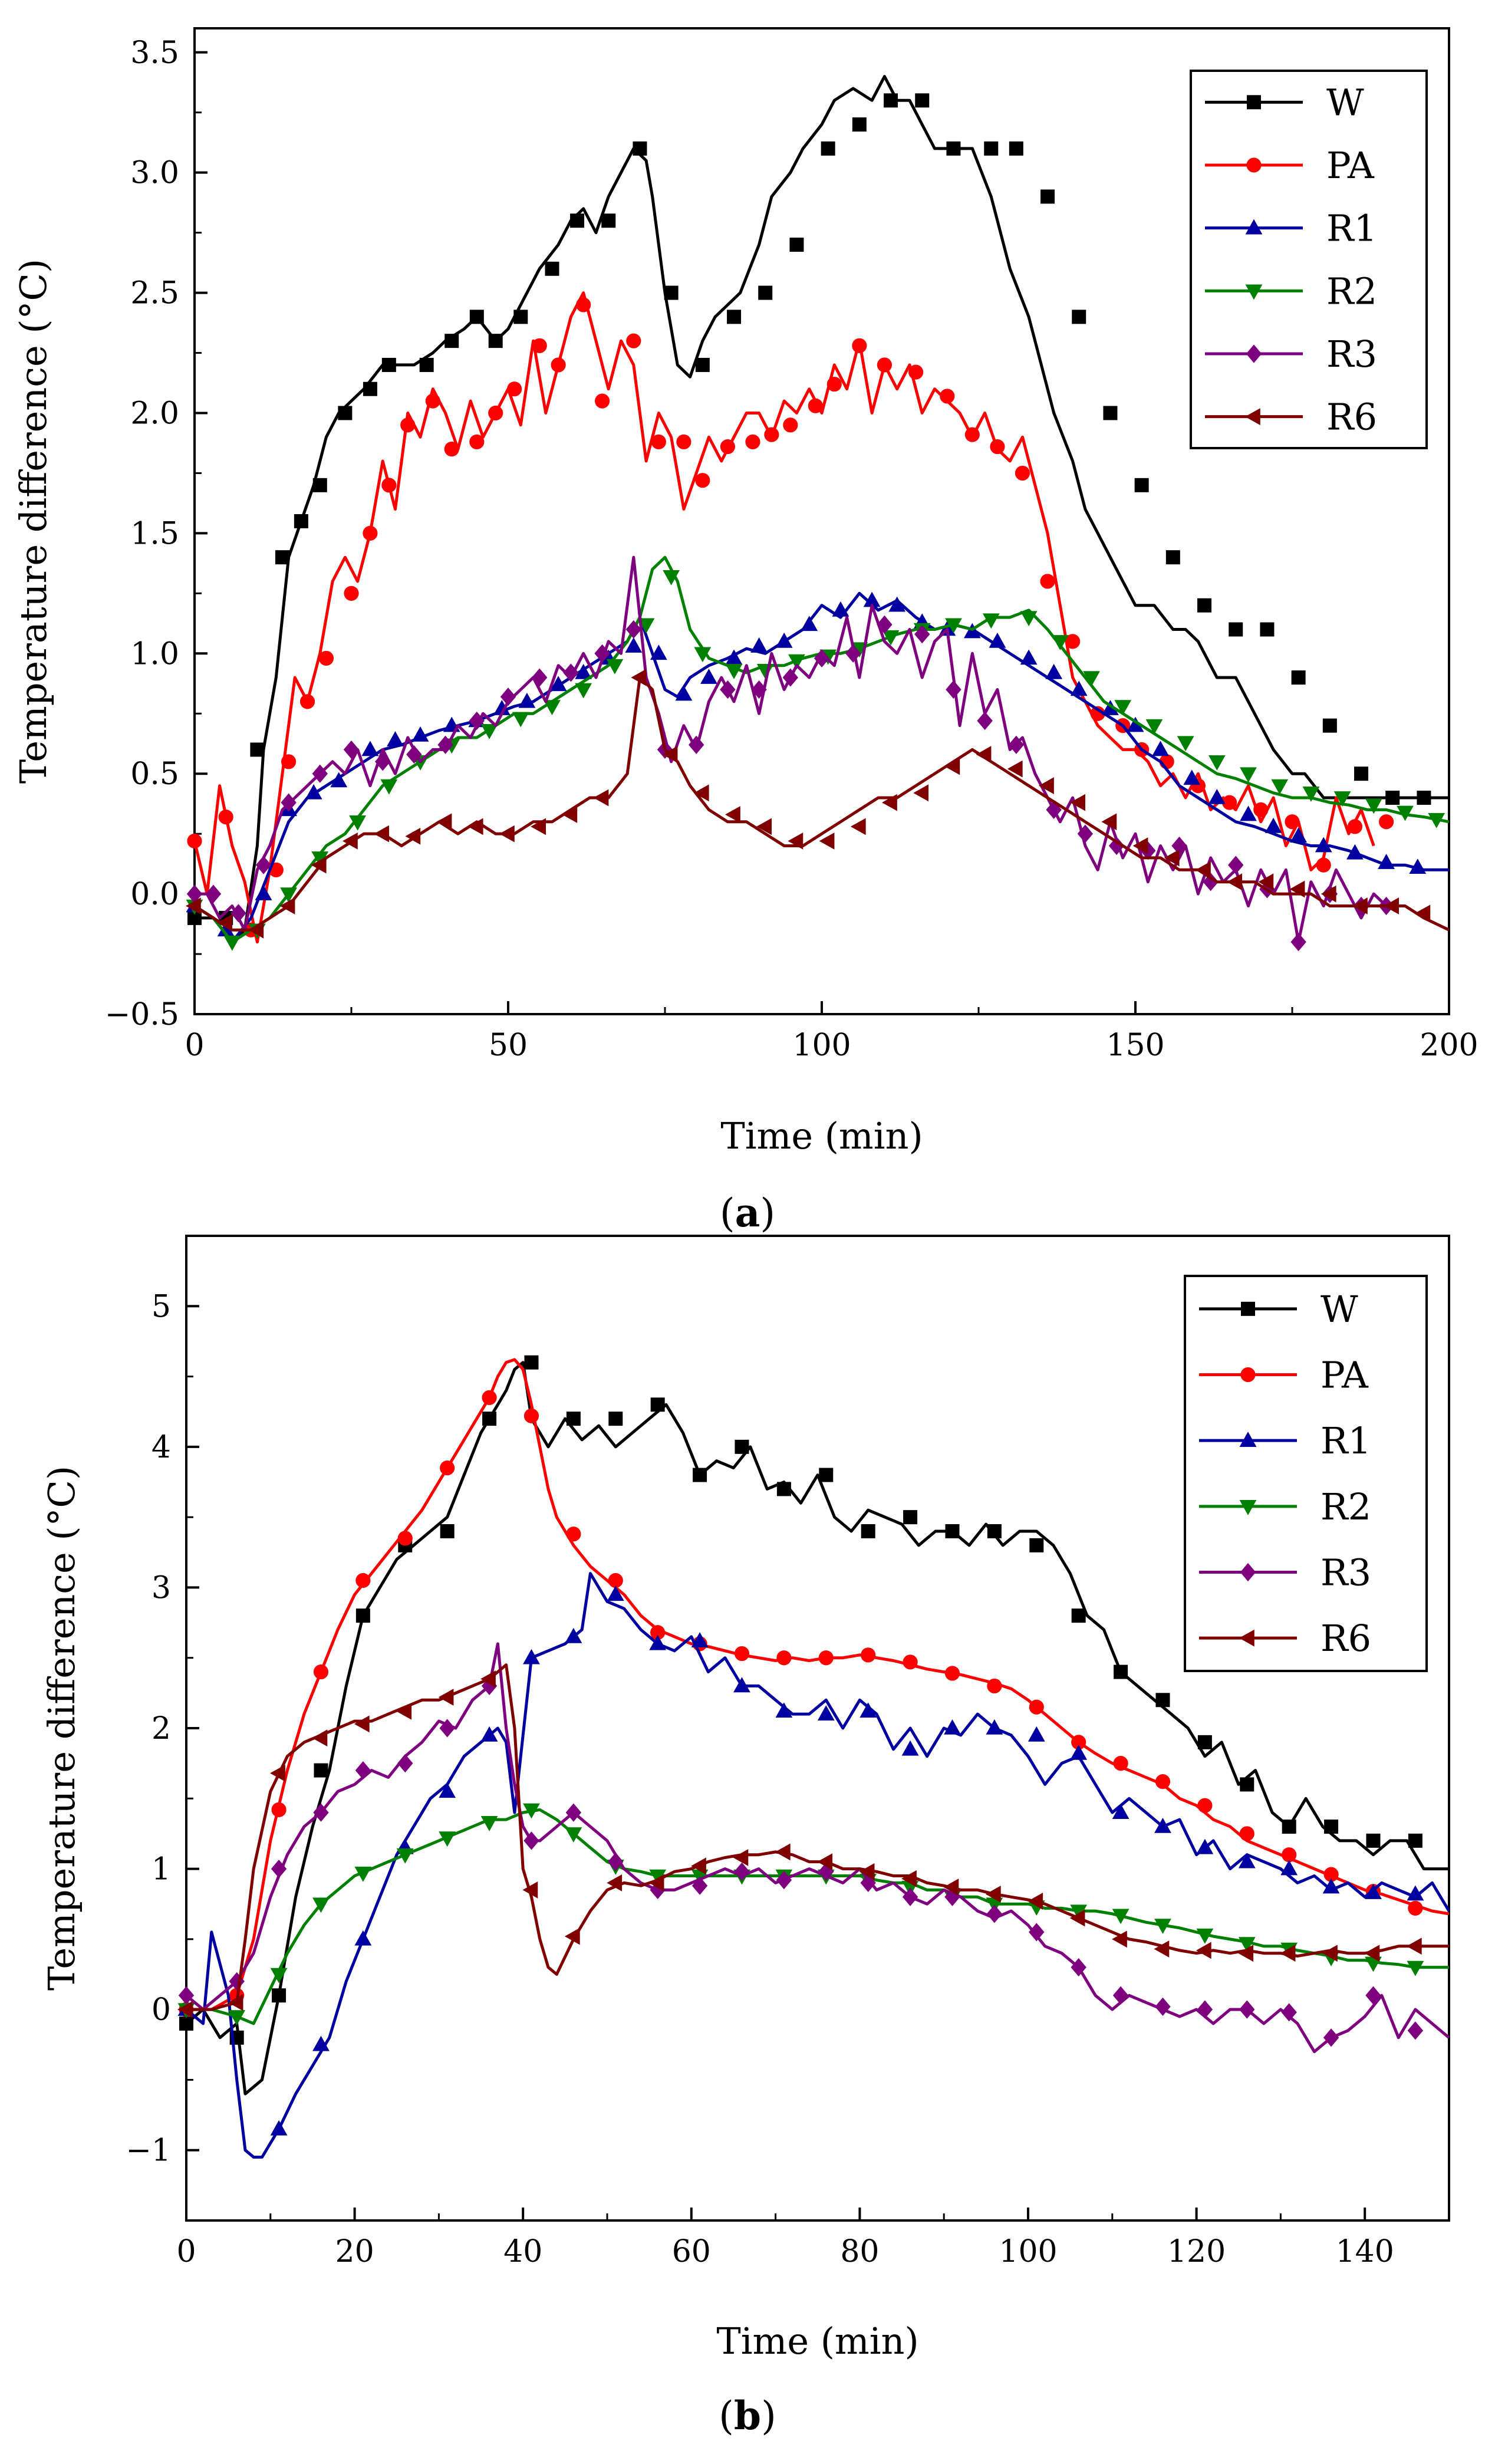 The width and height of the screenshot is (1495, 2464). I want to click on legend-item-r3: R3, so click(1291, 355).